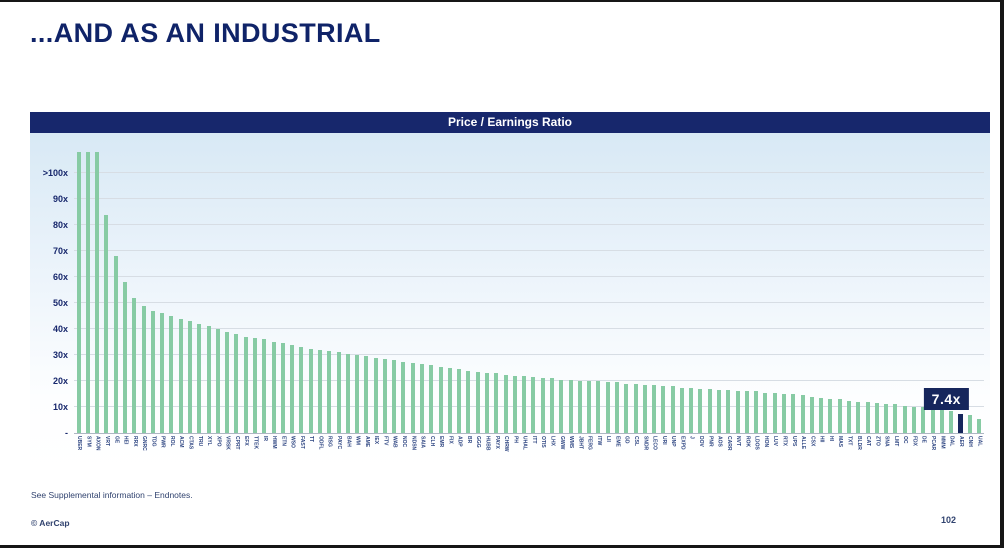 The height and width of the screenshot is (548, 1004). I want to click on y-tick-label: 50x, so click(60, 303).